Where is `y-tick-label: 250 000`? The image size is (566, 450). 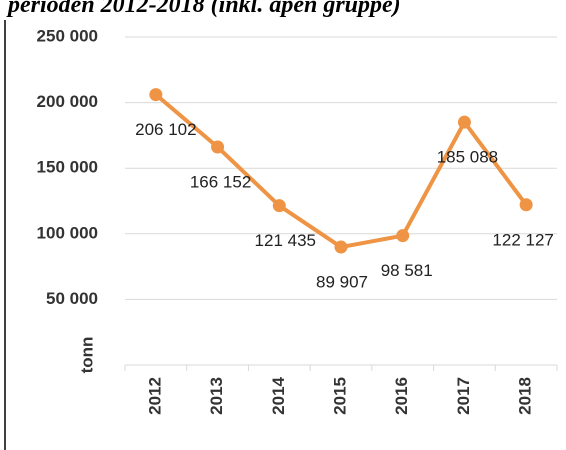 y-tick-label: 250 000 is located at coordinates (67, 35).